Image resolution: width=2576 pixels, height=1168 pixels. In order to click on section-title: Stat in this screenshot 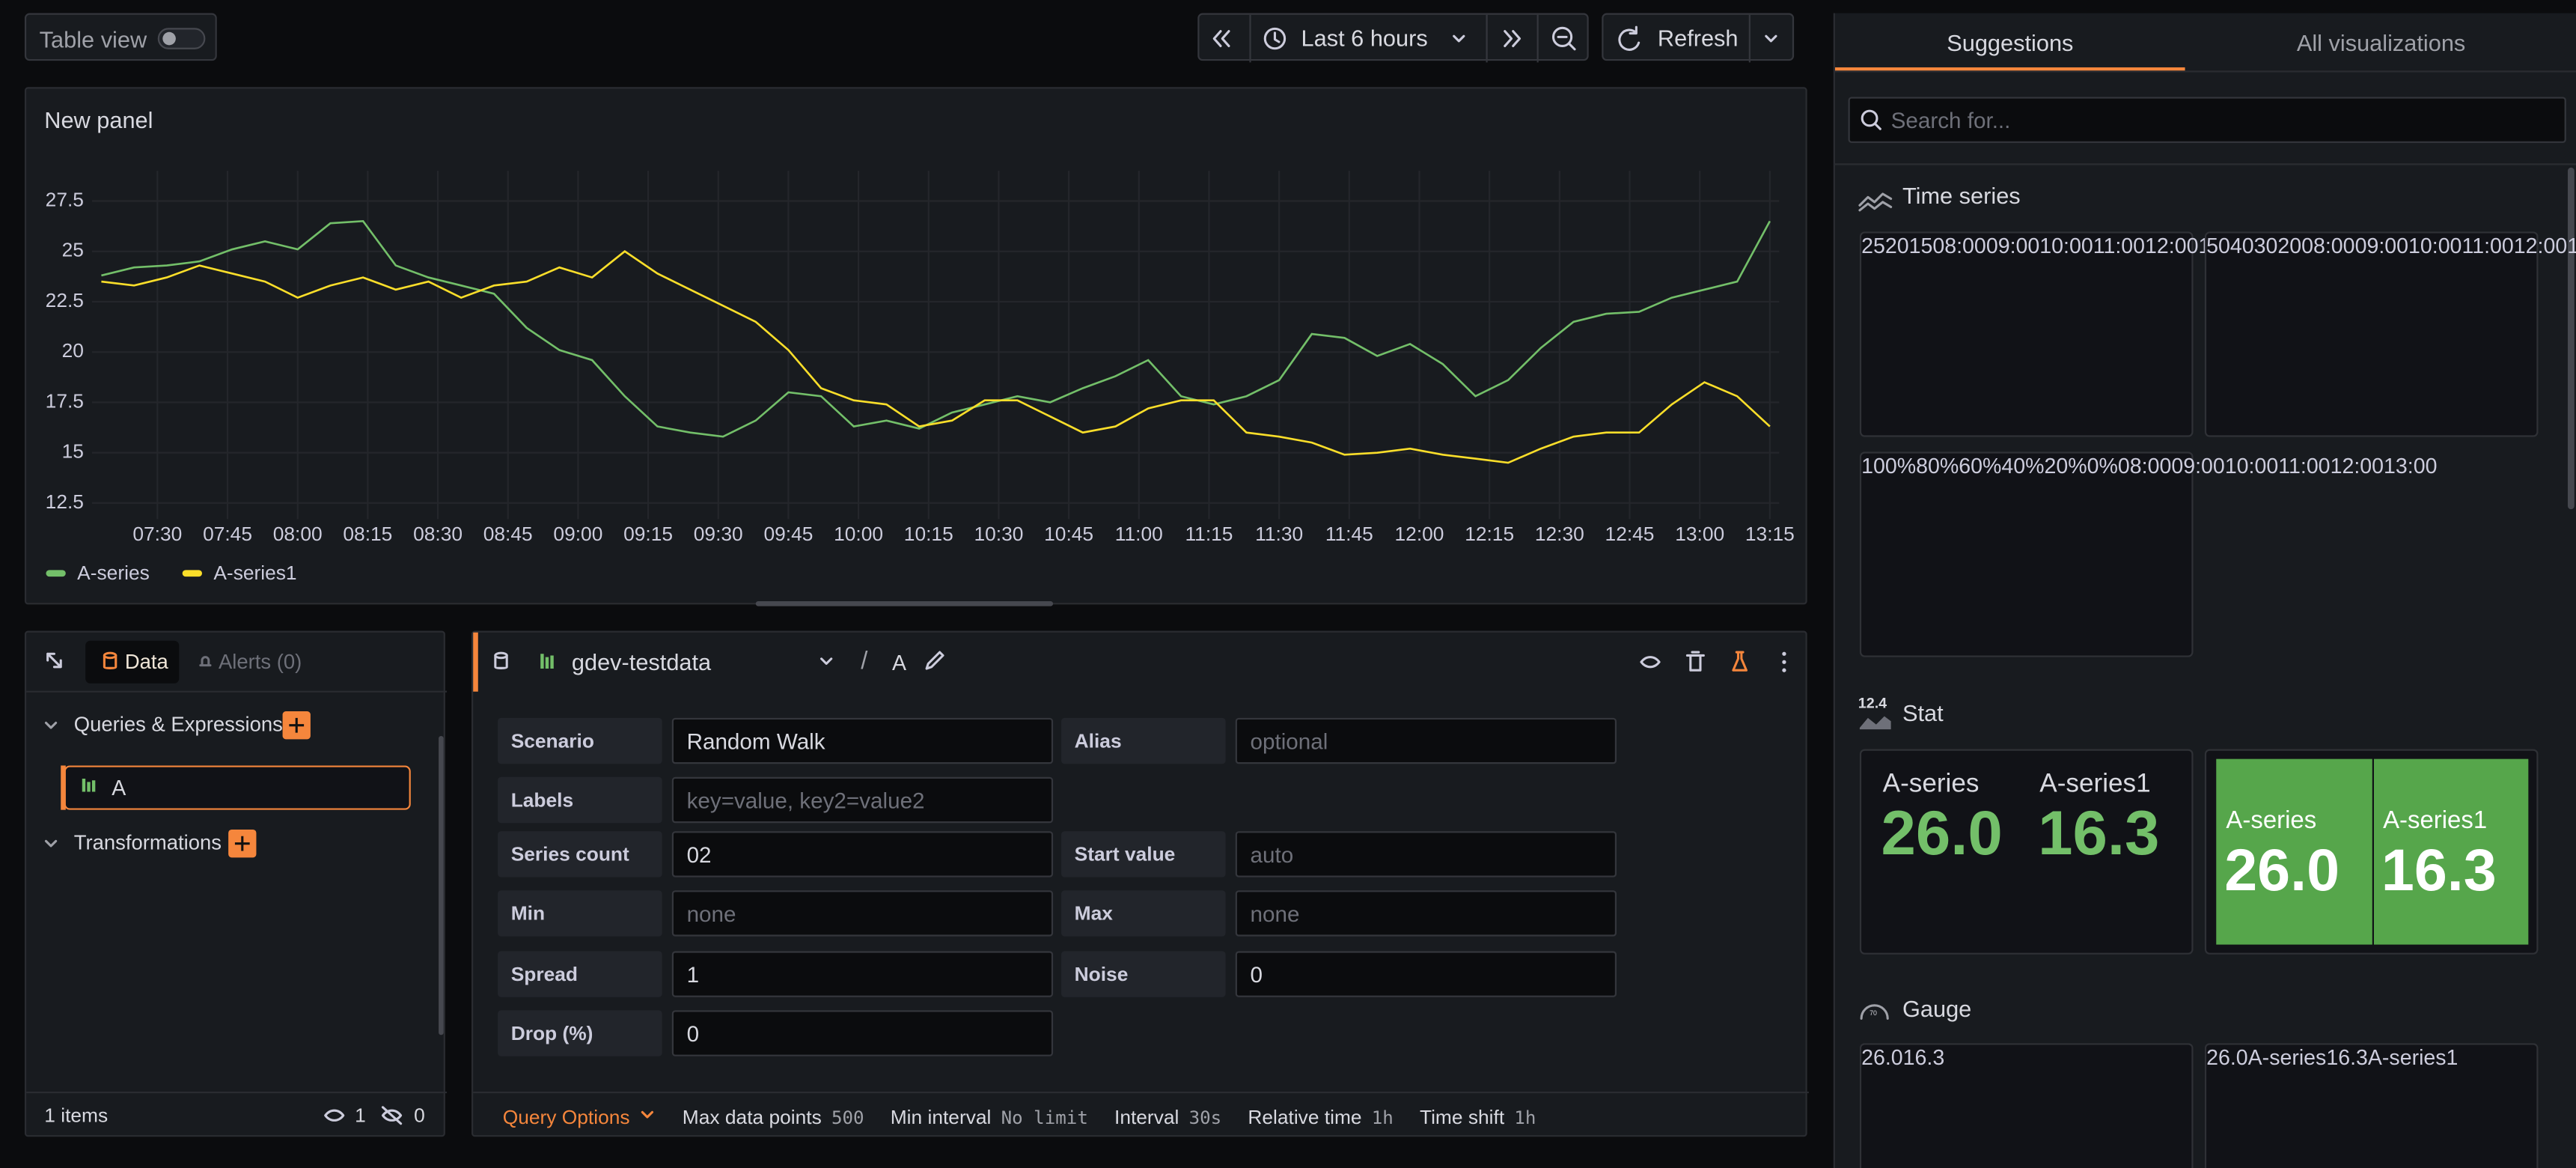, I will do `click(1923, 712)`.